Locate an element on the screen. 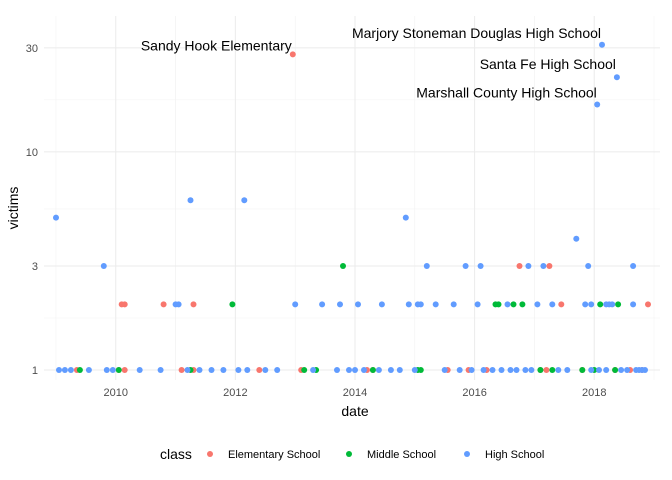 The height and width of the screenshot is (480, 672). y-tick-label: 1 is located at coordinates (35, 371).